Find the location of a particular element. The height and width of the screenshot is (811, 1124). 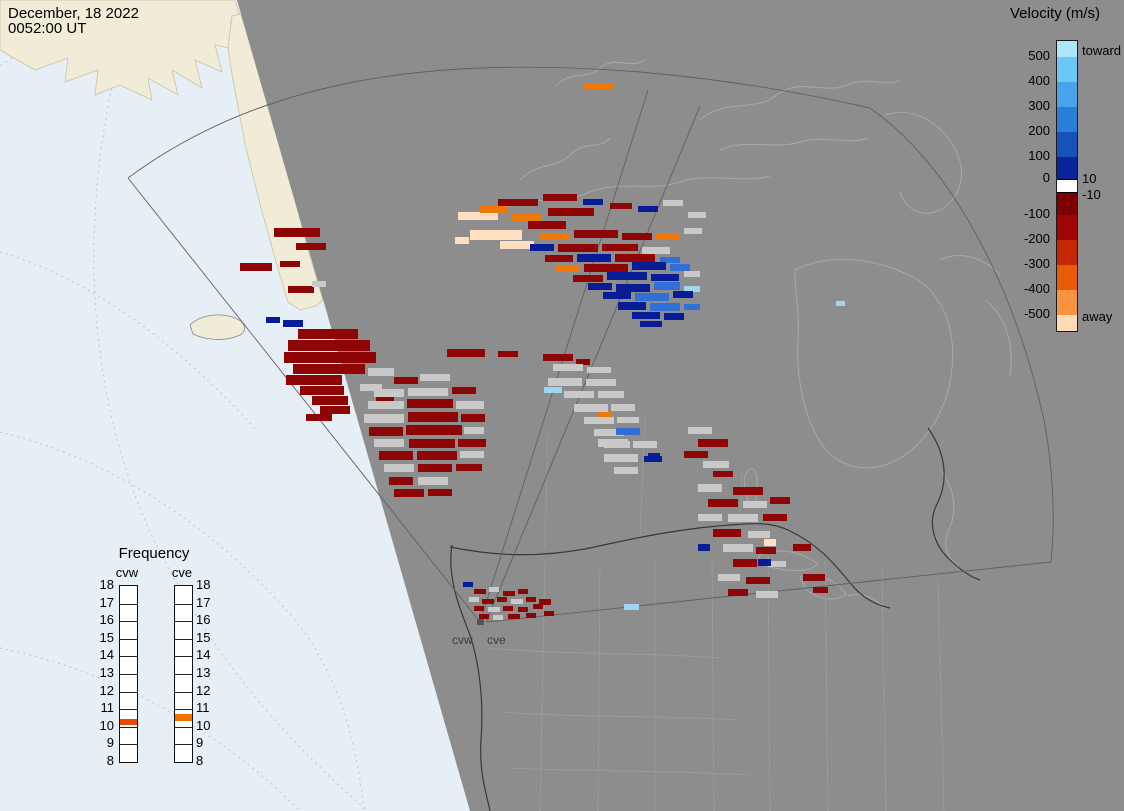

frequency-tick-label: 12 is located at coordinates (203, 690).